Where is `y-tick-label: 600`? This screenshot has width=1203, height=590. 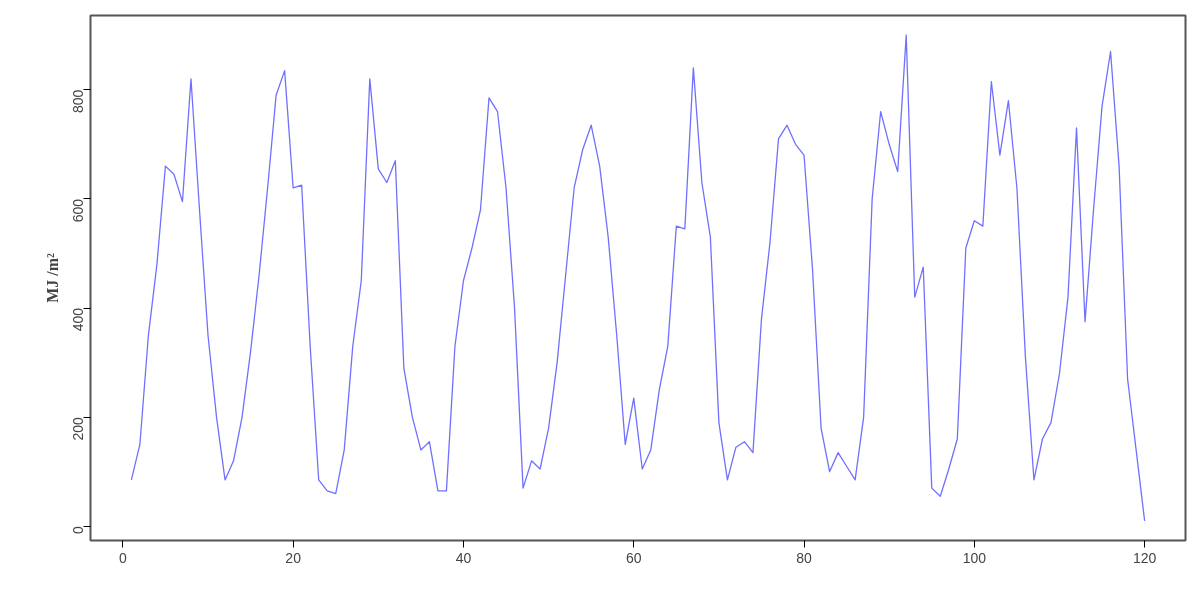
y-tick-label: 600 is located at coordinates (78, 210).